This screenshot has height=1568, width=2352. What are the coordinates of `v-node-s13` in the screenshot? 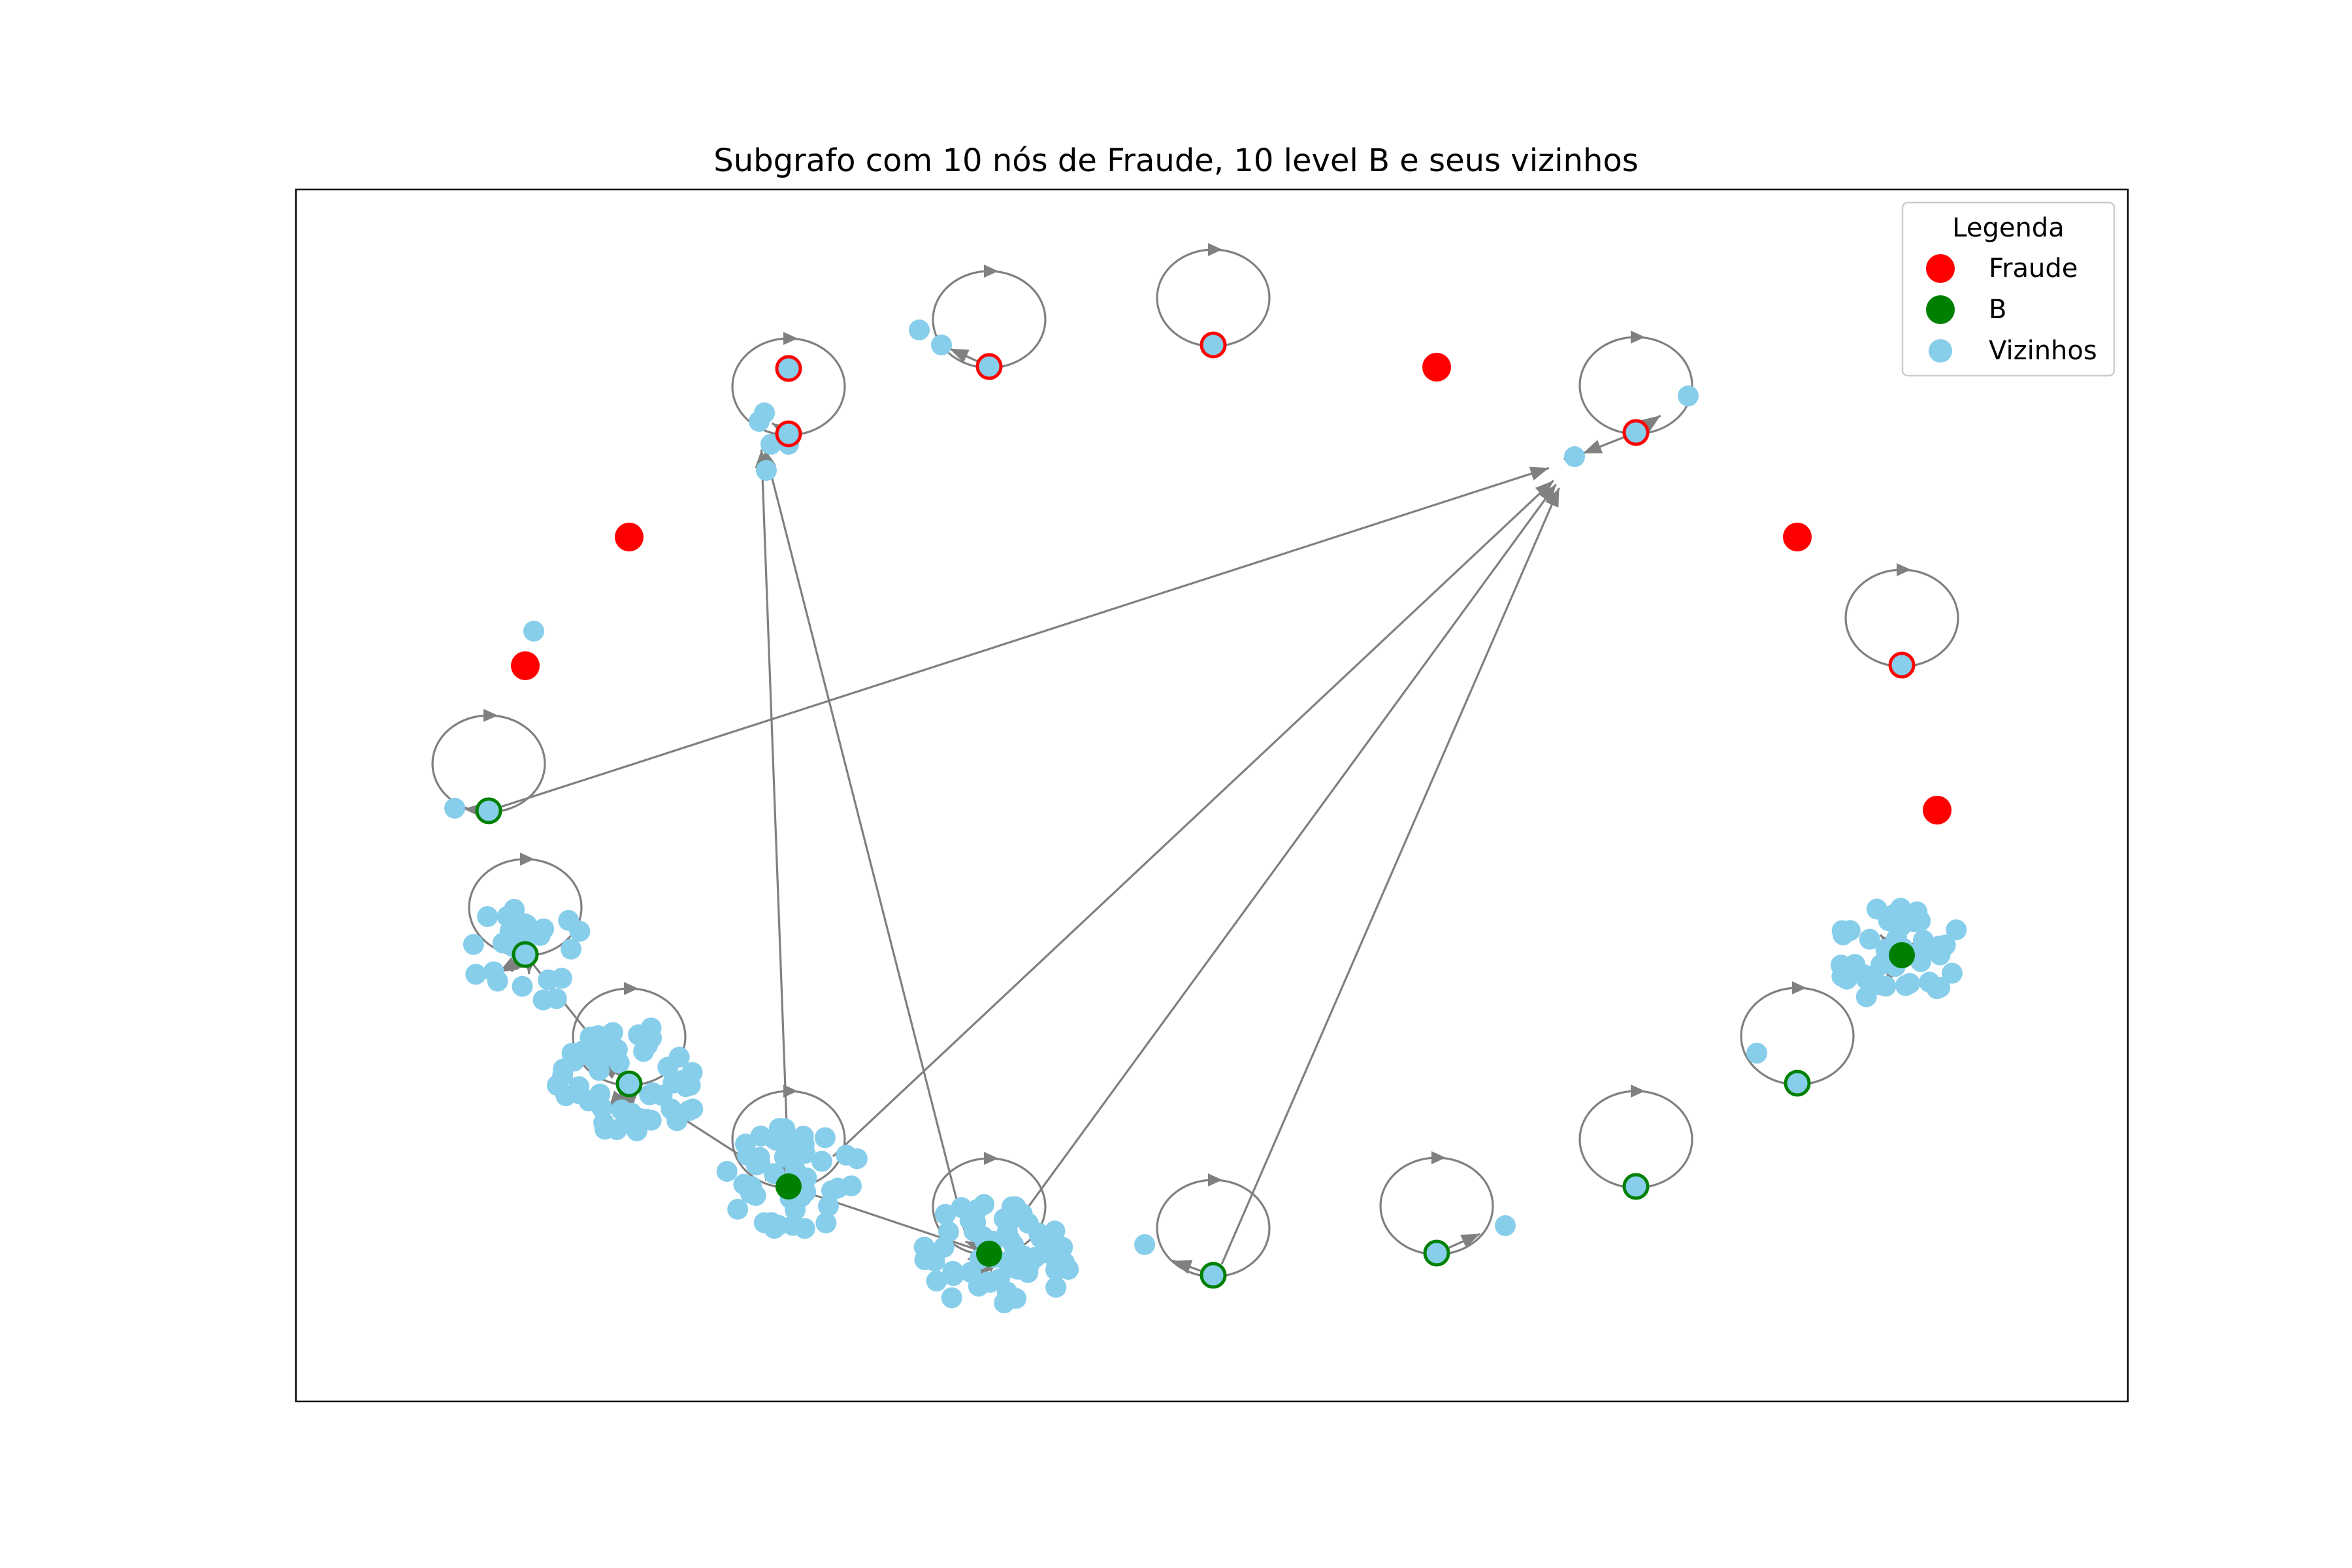 It's located at (1756, 1053).